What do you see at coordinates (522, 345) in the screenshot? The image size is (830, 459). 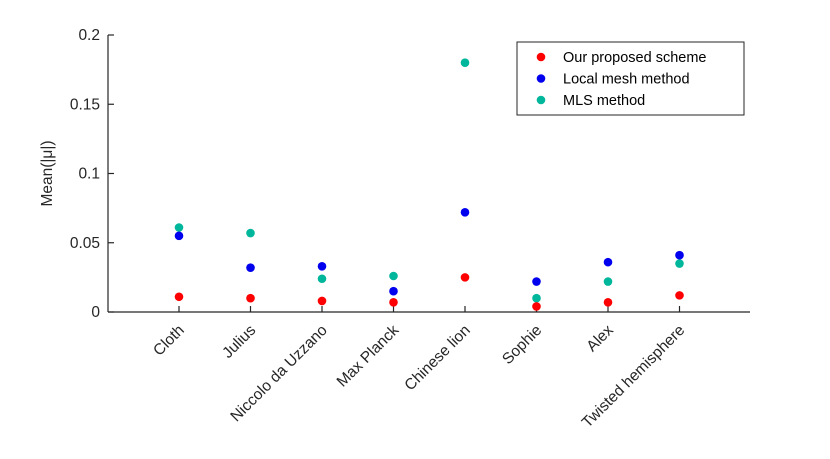 I see `x-tick-label: Sophie` at bounding box center [522, 345].